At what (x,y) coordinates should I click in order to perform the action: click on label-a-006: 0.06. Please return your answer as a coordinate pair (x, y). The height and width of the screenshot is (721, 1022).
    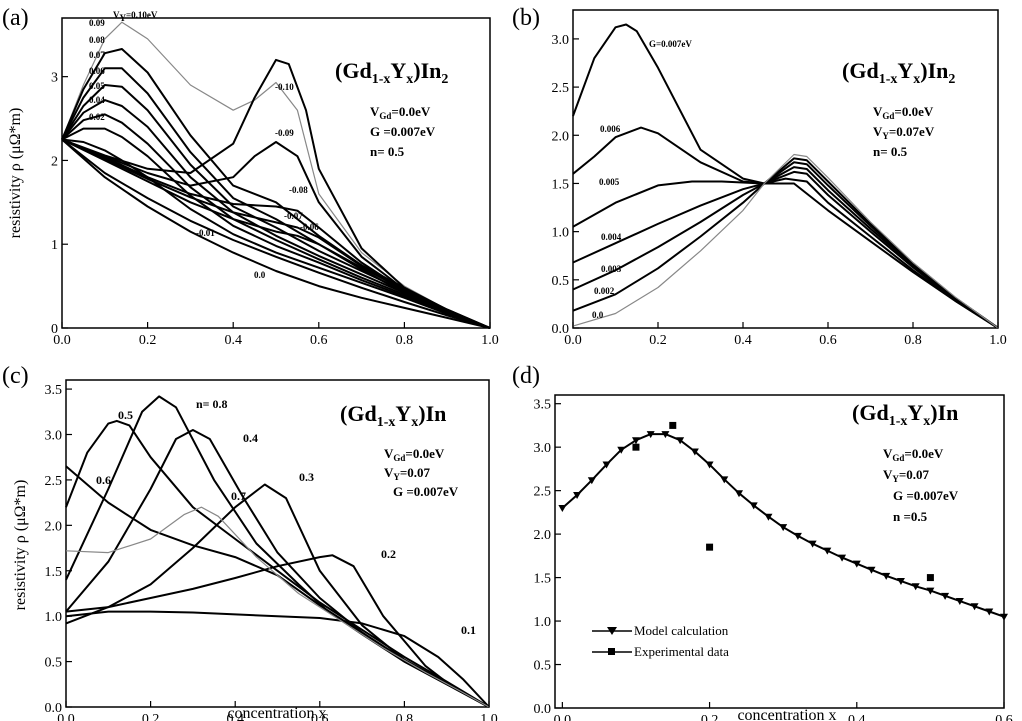
    Looking at the image, I should click on (97, 71).